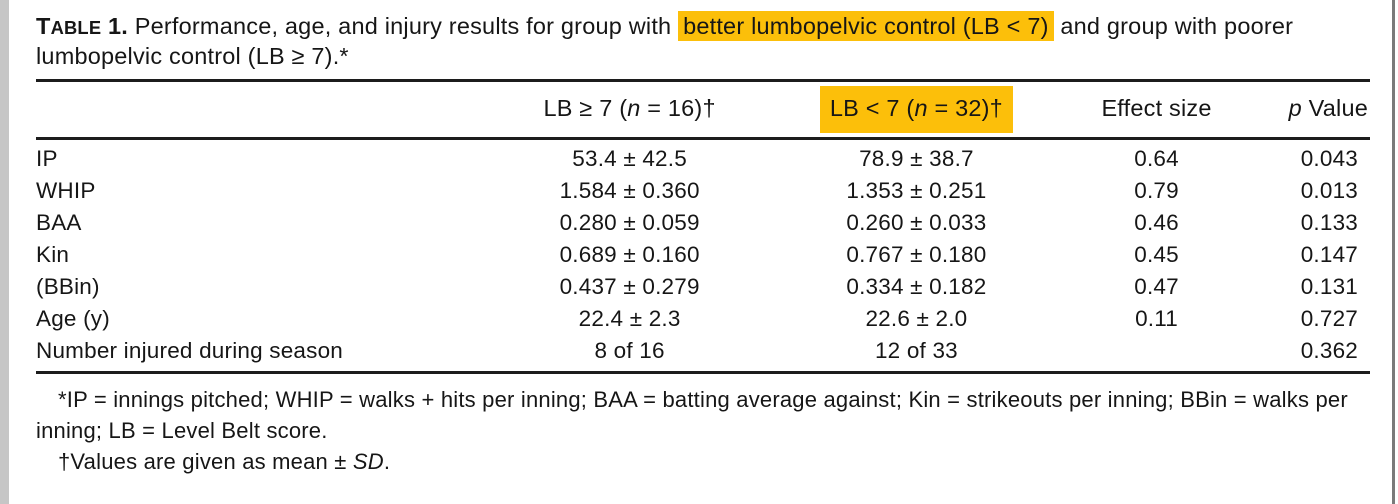 This screenshot has height=504, width=1398. What do you see at coordinates (629, 158) in the screenshot?
I see `value-cell-poorer: 53.4 ± 42.5` at bounding box center [629, 158].